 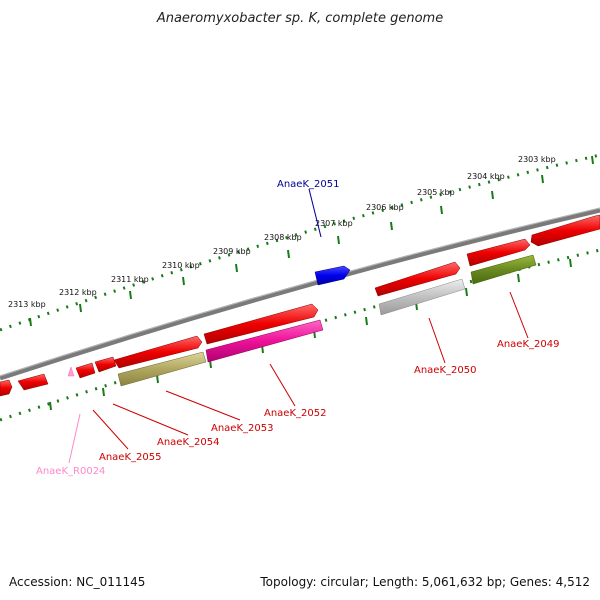 I want to click on gene-anaek-2050, so click(x=422, y=297).